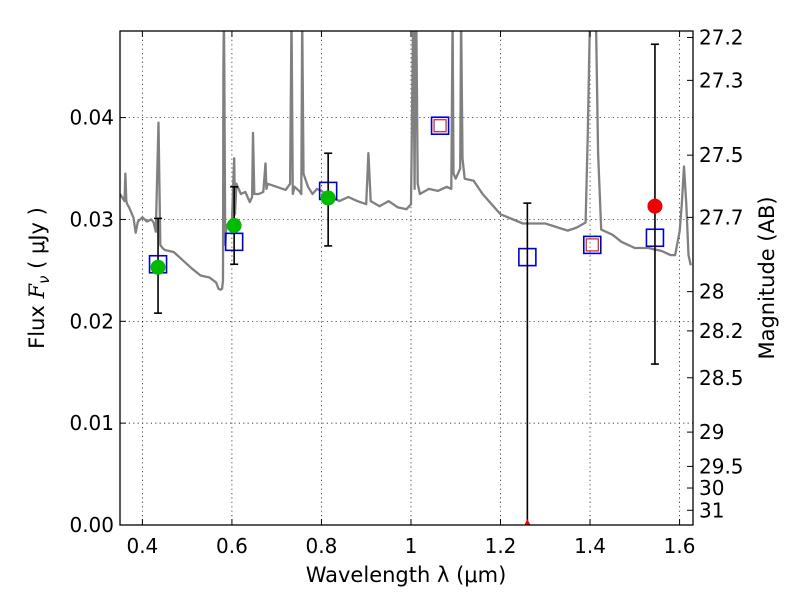  What do you see at coordinates (37, 291) in the screenshot?
I see `y-axis-label-symbol: F` at bounding box center [37, 291].